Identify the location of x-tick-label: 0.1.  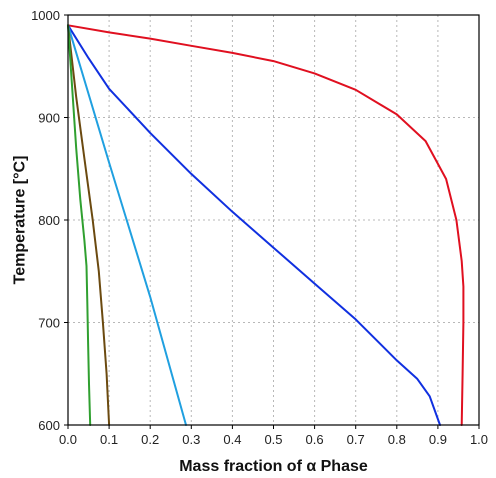
(109, 439).